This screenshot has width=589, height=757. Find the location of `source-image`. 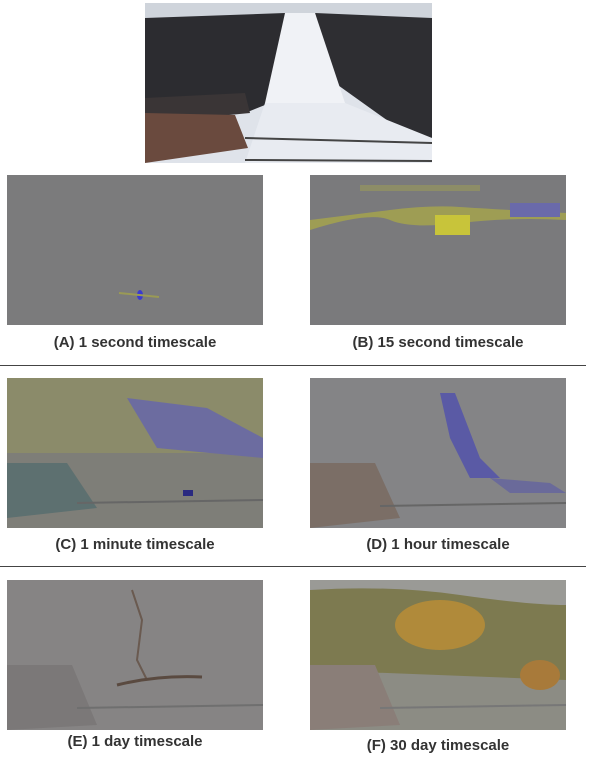

source-image is located at coordinates (288, 83).